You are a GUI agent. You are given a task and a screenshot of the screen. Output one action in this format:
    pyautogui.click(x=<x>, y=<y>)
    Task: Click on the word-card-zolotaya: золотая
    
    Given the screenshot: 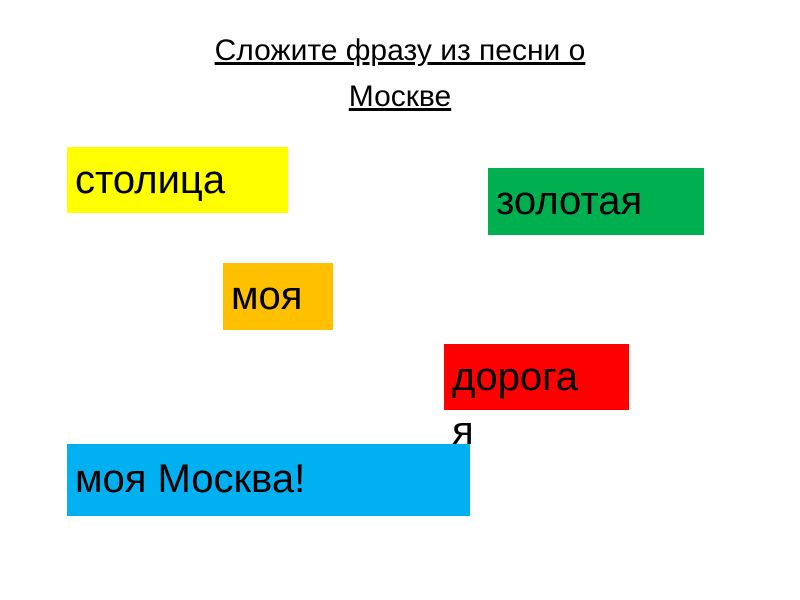 What is the action you would take?
    pyautogui.click(x=596, y=201)
    